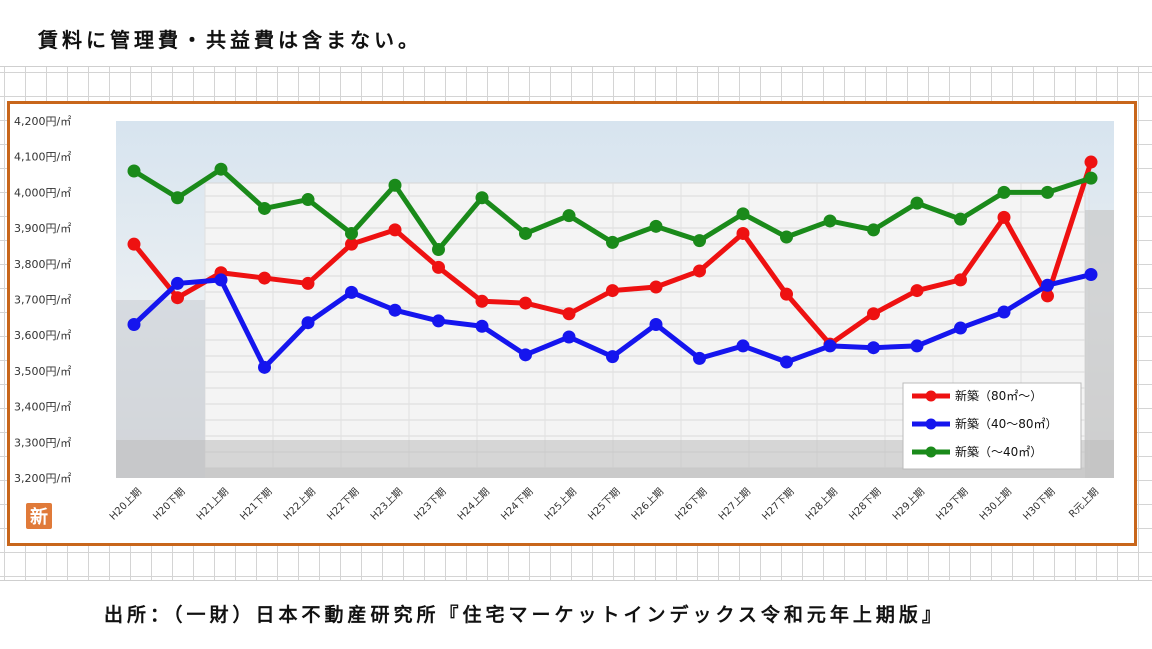 This screenshot has width=1152, height=649. I want to click on x-tick-label: H29下期, so click(952, 504).